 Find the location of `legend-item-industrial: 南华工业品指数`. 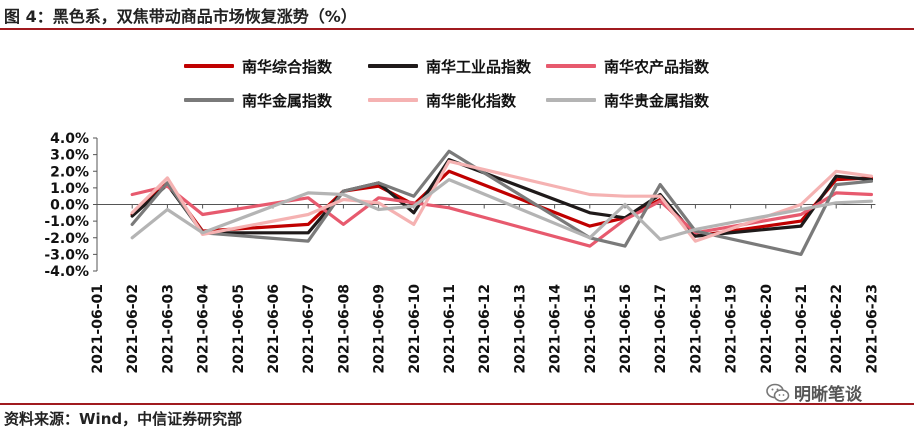

legend-item-industrial: 南华工业品指数 is located at coordinates (449, 66).